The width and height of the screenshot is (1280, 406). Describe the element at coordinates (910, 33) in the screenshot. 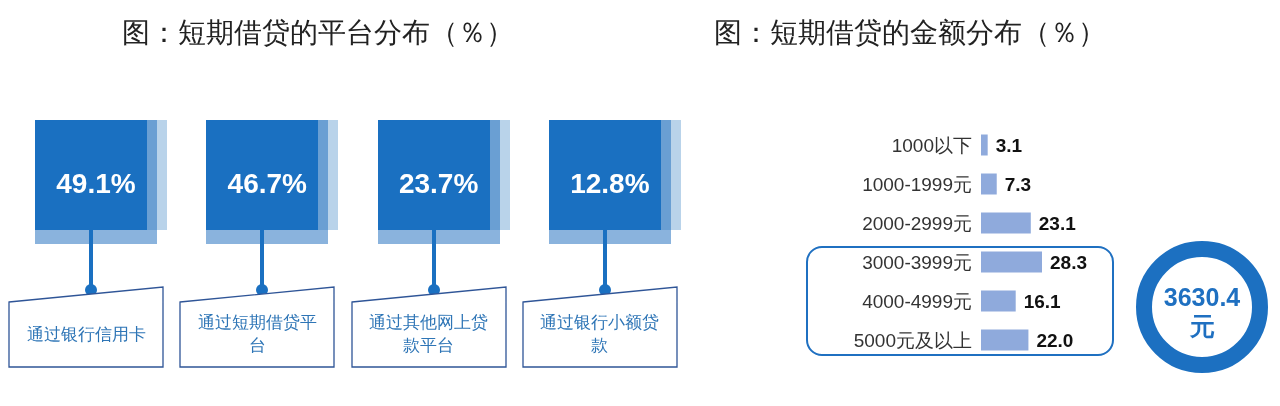

I see `chart-title: 图：短期借贷的金额分布（％）` at that location.